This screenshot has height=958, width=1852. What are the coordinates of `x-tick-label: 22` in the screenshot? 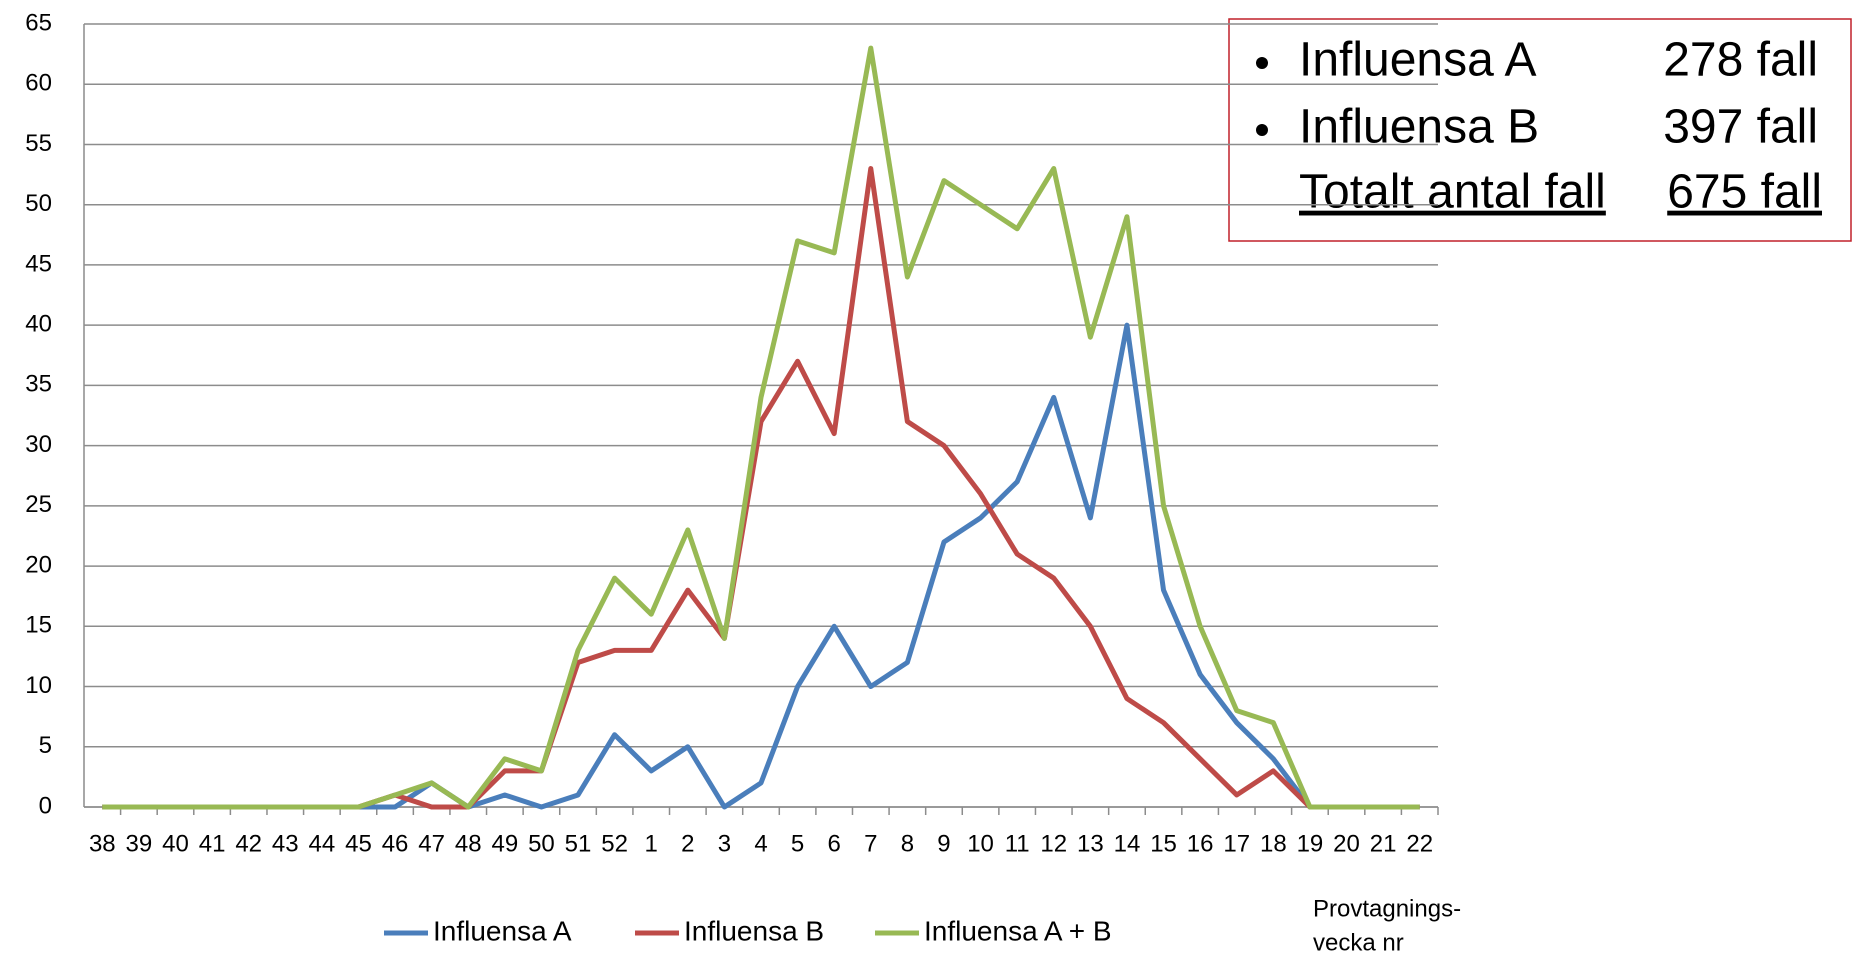 It's located at (1419, 843).